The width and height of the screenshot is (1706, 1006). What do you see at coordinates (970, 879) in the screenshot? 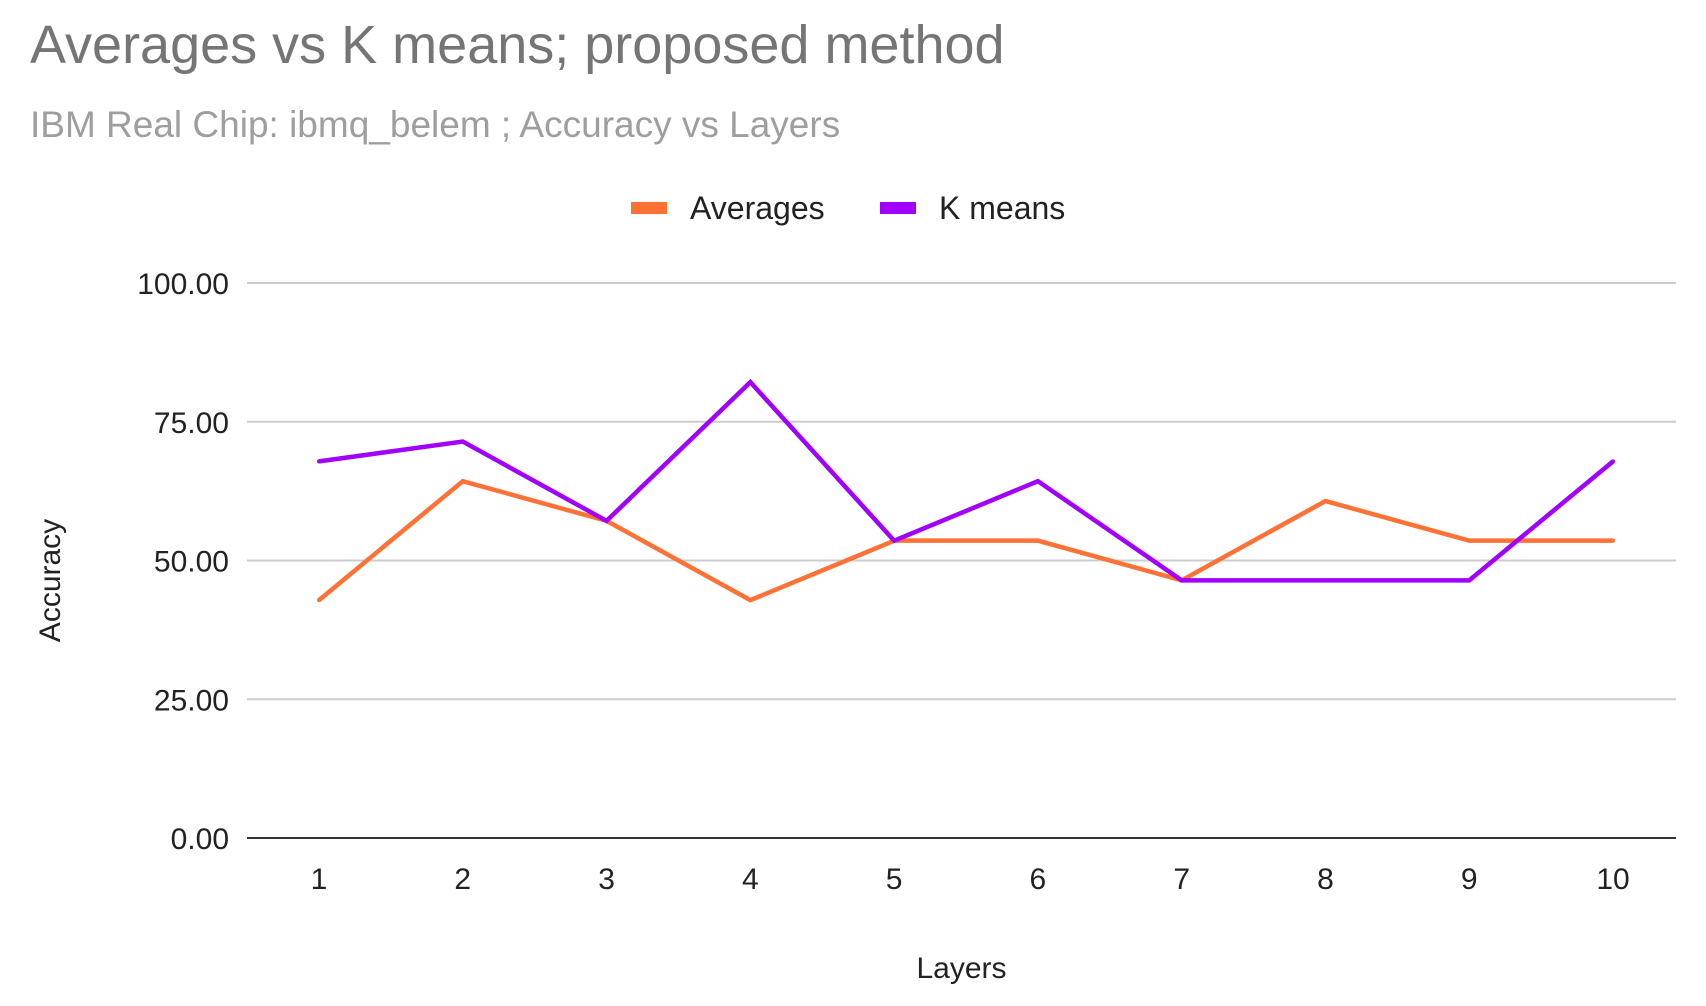
I see `x-axis-ticks: 1 2 3 4 5 6 7 8 9 10` at bounding box center [970, 879].